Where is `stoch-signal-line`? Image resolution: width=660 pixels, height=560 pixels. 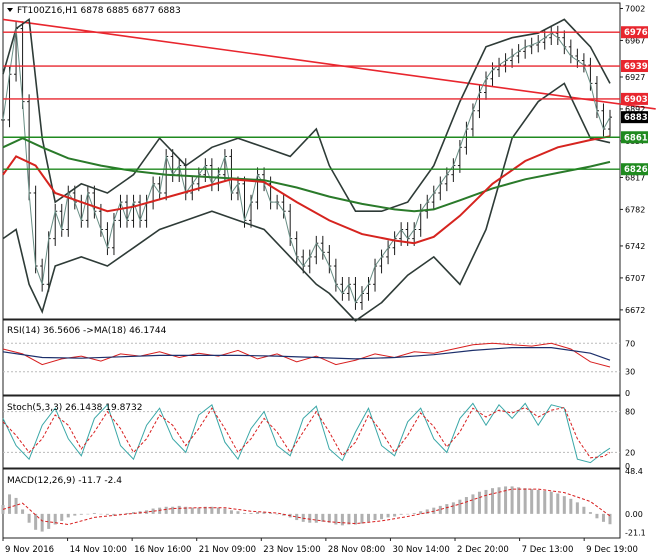 stoch-signal-line is located at coordinates (306, 432).